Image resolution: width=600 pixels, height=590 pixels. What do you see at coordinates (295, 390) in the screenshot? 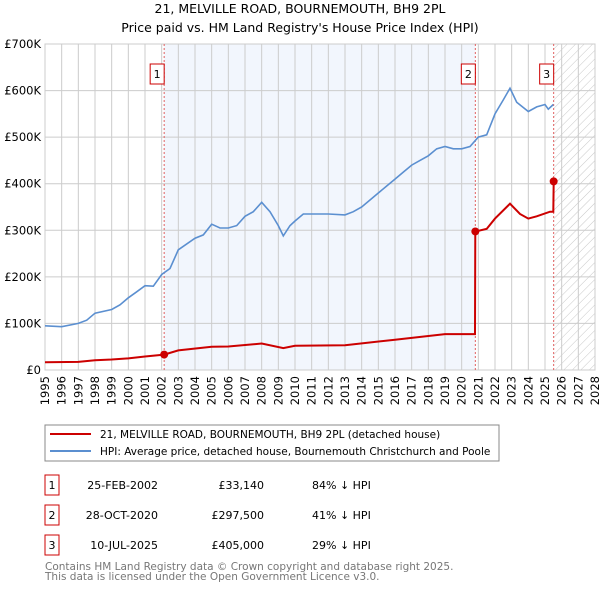
I see `x-tick-label: 2010` at bounding box center [295, 390].